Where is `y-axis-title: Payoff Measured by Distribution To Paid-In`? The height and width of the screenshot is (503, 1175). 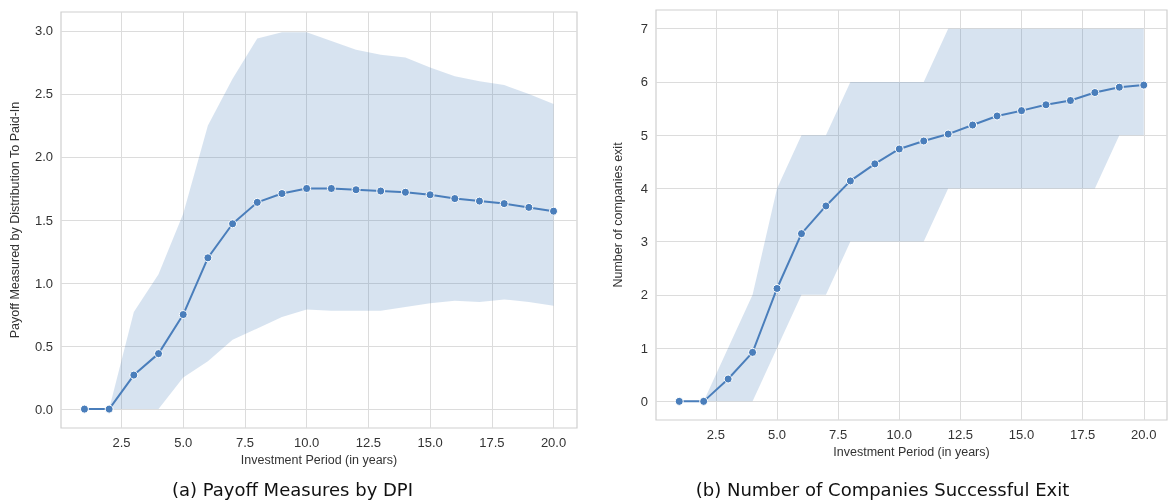 y-axis-title: Payoff Measured by Distribution To Paid-In is located at coordinates (14, 220).